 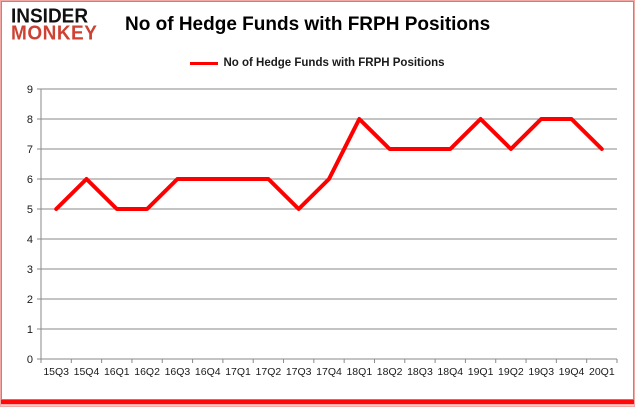 What do you see at coordinates (481, 372) in the screenshot?
I see `svg-text: 19Q1` at bounding box center [481, 372].